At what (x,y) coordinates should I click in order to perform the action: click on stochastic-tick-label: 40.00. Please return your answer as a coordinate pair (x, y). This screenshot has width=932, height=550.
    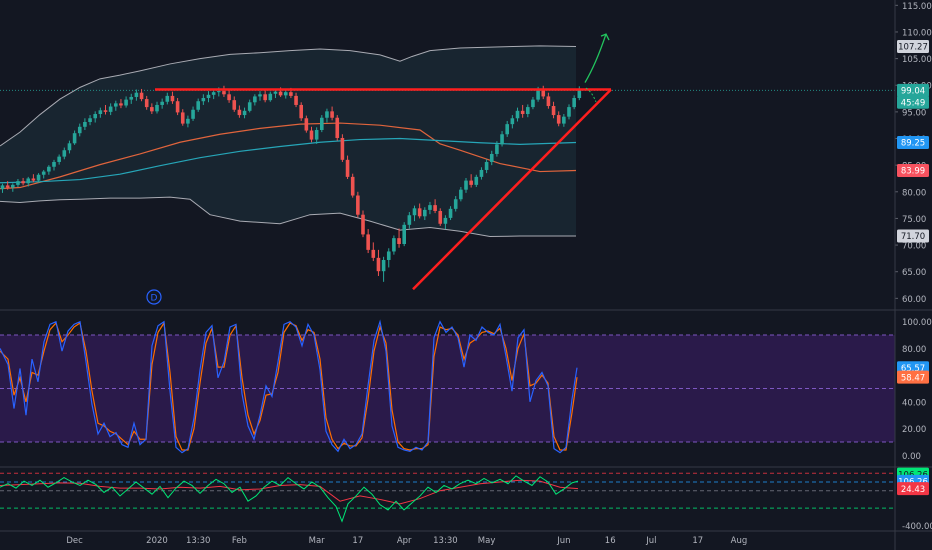
    Looking at the image, I should click on (914, 403).